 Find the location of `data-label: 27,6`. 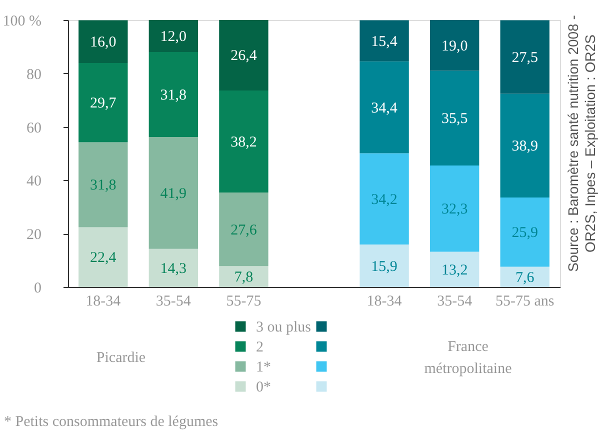

data-label: 27,6 is located at coordinates (244, 230).